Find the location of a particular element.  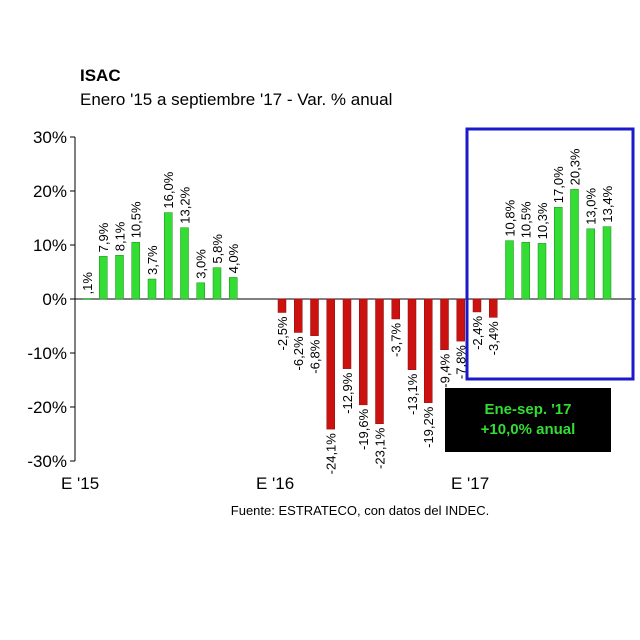

data-label: -2,4% is located at coordinates (477, 333).